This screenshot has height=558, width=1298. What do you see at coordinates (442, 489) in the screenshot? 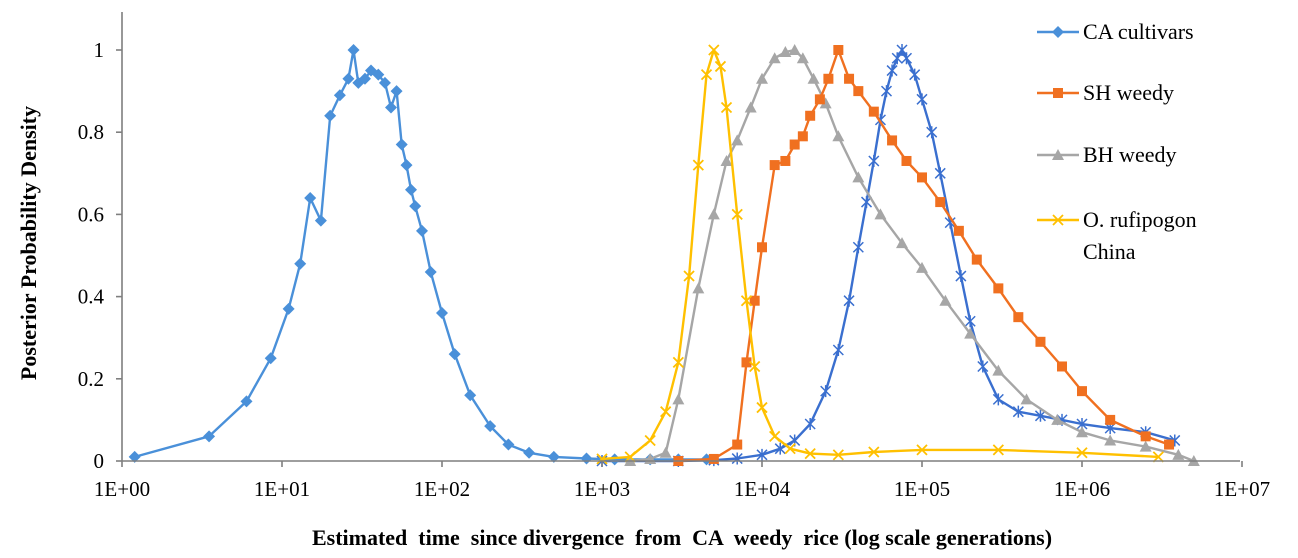
I see `x-tick-label: 1E+02` at bounding box center [442, 489].